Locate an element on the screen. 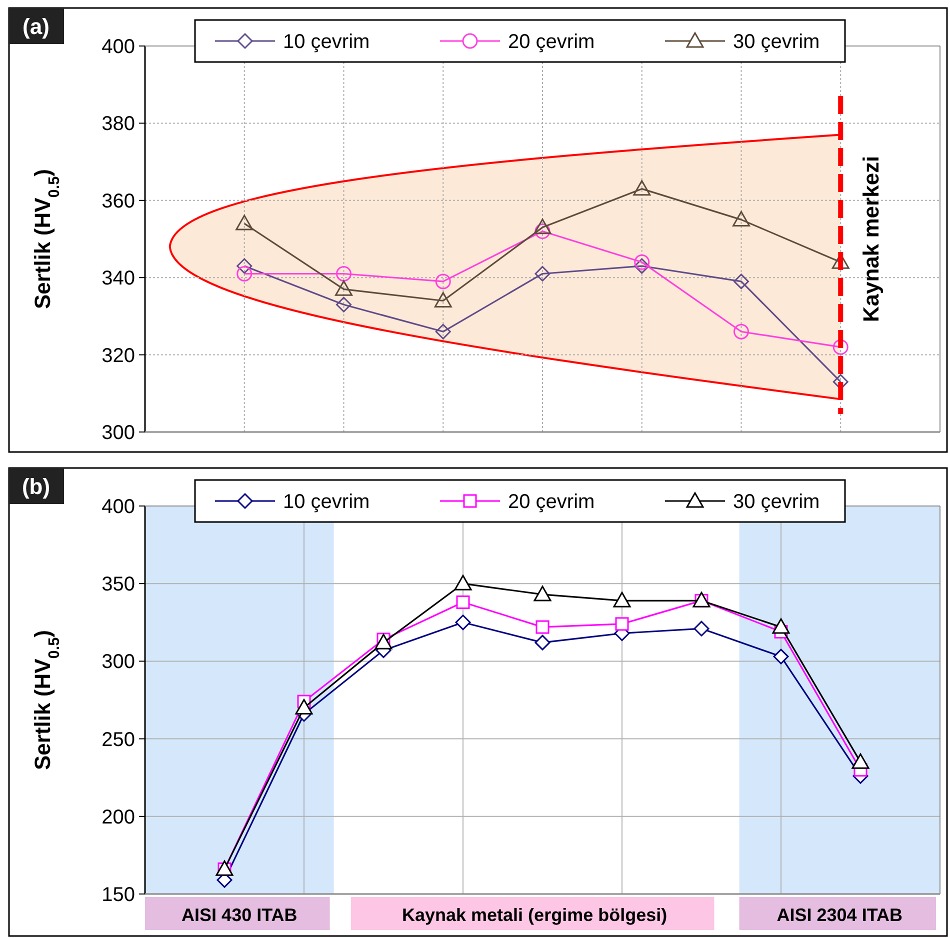 Image resolution: width=950 pixels, height=938 pixels. y-tick-label: 360 is located at coordinates (118, 201).